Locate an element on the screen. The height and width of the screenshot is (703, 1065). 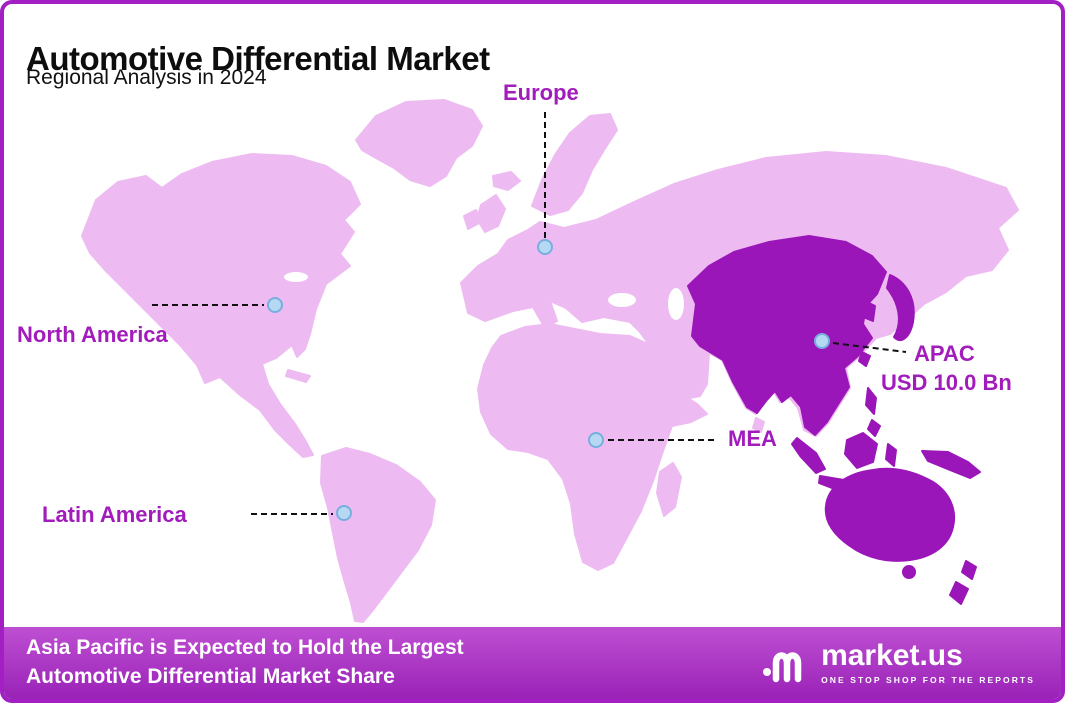
island-borneo is located at coordinates (861, 450).